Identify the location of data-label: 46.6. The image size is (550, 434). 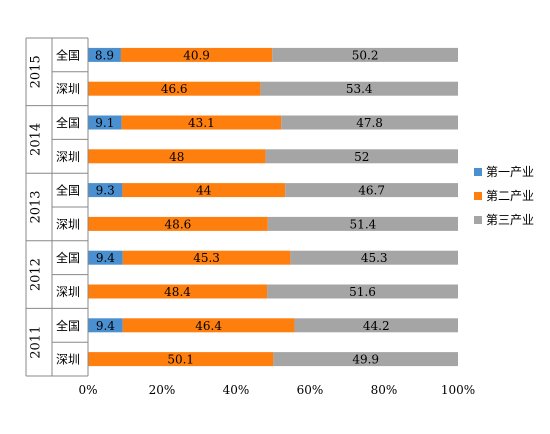
(174, 89).